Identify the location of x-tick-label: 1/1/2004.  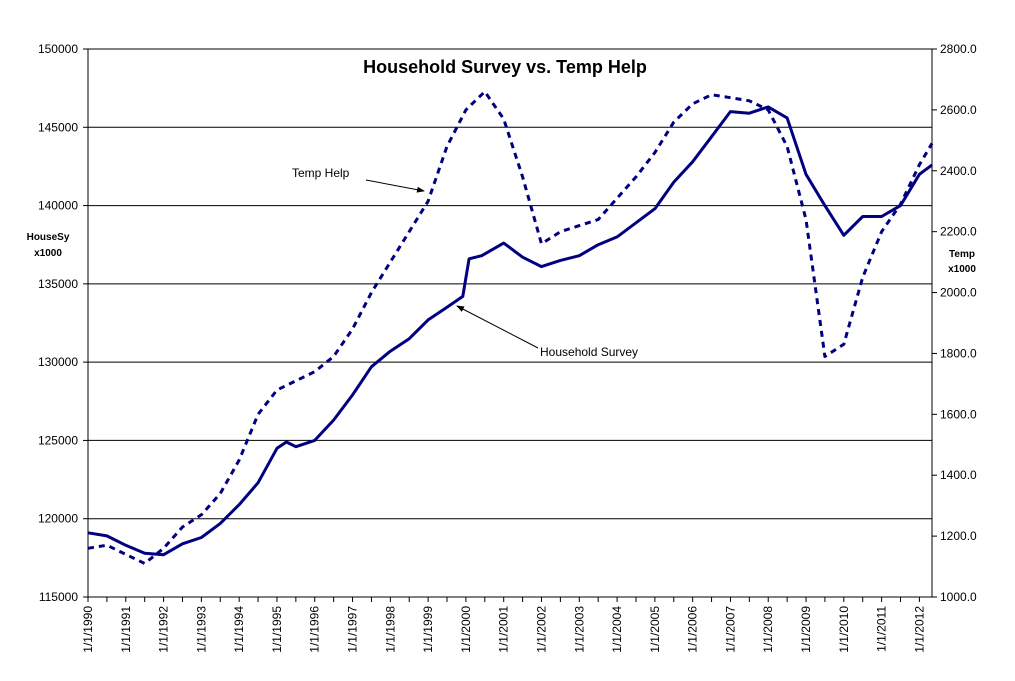
(617, 629).